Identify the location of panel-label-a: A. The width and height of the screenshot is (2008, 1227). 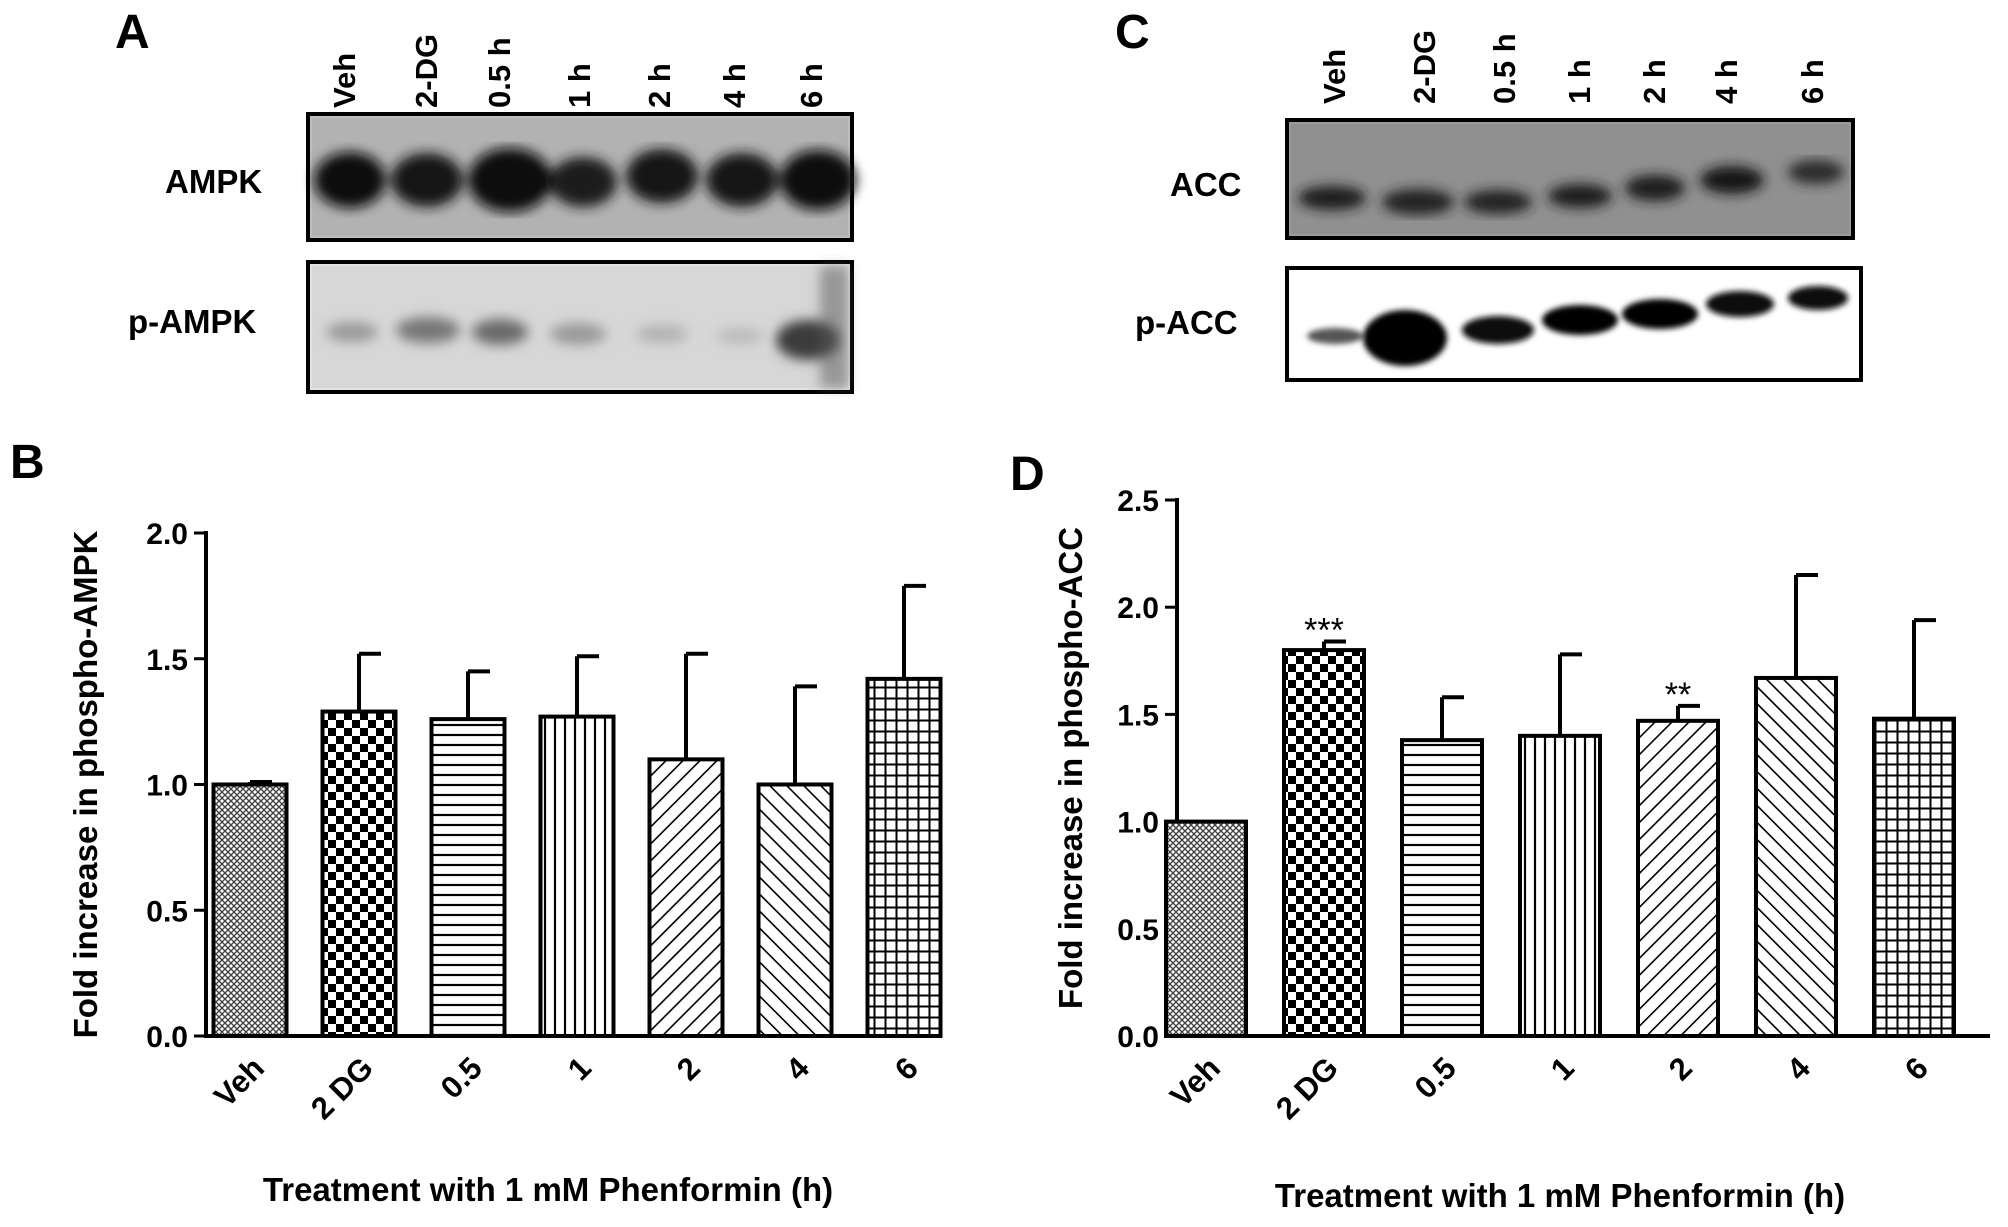
(132, 32).